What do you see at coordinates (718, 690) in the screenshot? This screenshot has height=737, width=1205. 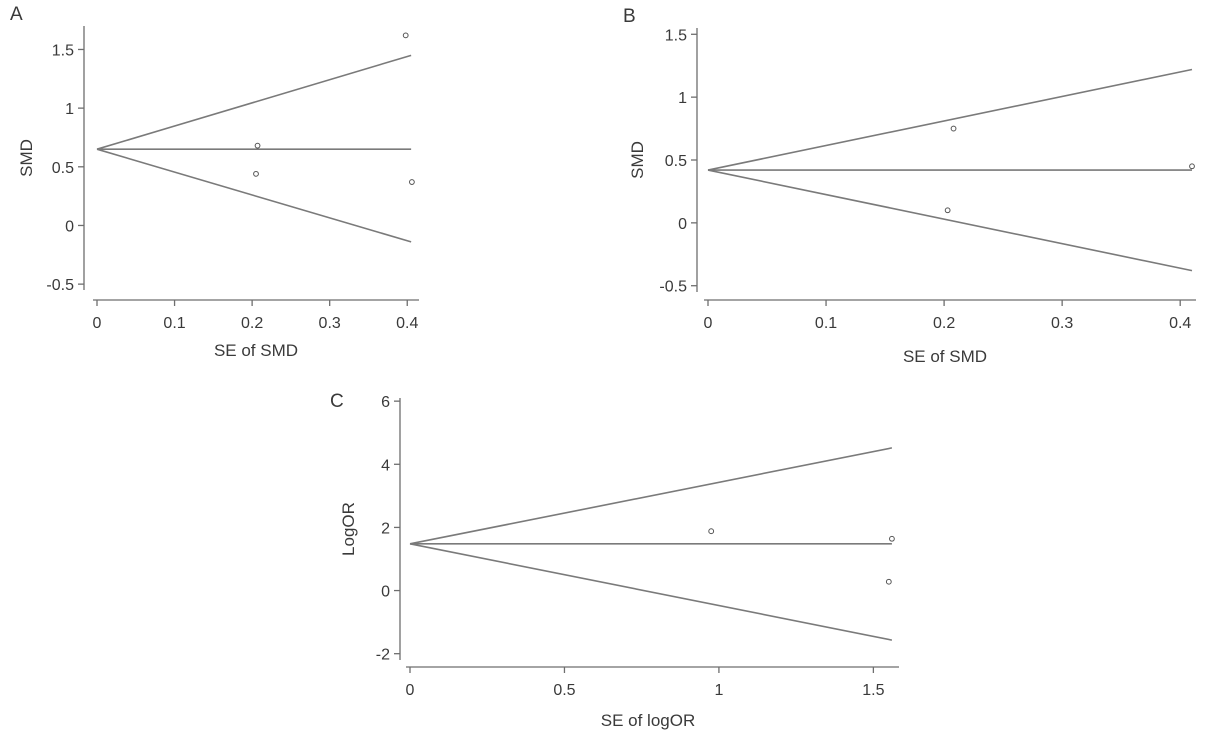 I see `x-tick-label: 1` at bounding box center [718, 690].